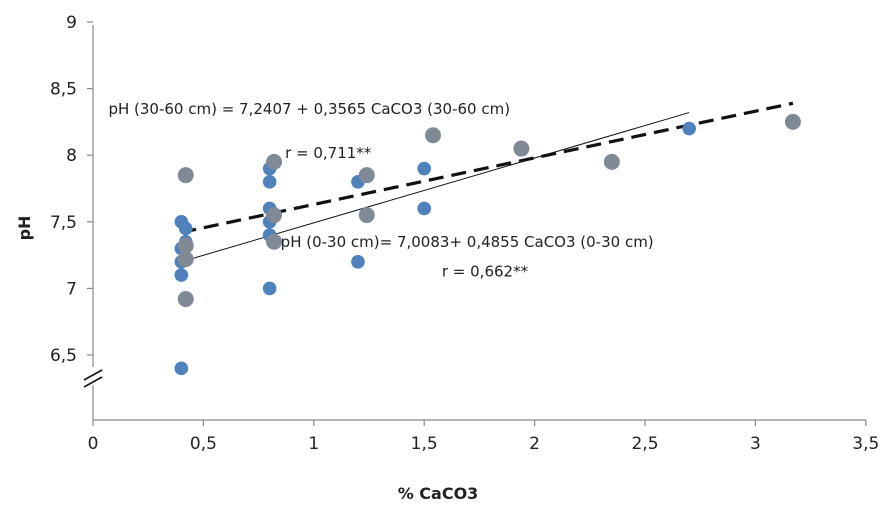 The height and width of the screenshot is (506, 882). I want to click on x-axis-title: % CaCO3, so click(438, 493).